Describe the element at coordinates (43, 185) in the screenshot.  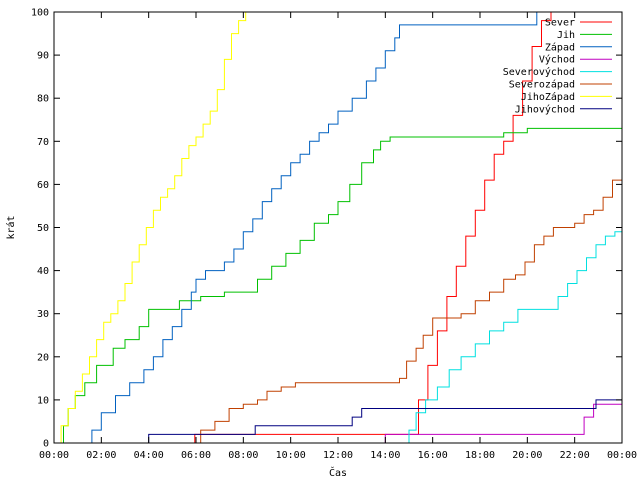
I see `y-tick-label: 60` at that location.